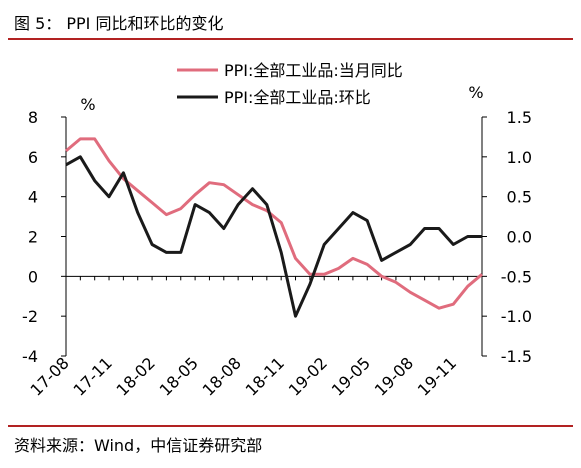  What do you see at coordinates (394, 376) in the screenshot?
I see `x-tick-label: 19-08` at bounding box center [394, 376].